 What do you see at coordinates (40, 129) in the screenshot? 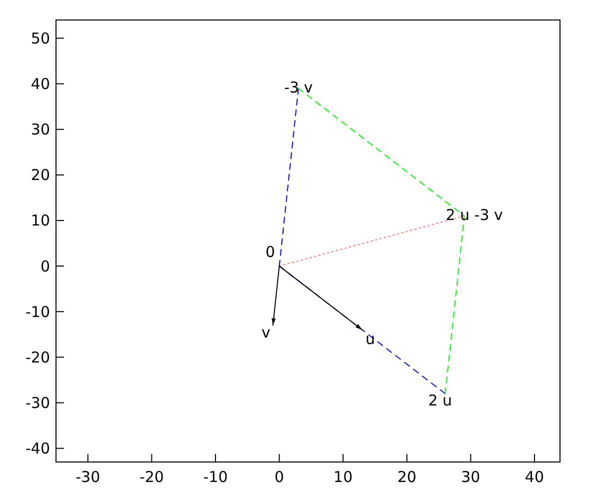
I see `y-tick-label: 30` at bounding box center [40, 129].